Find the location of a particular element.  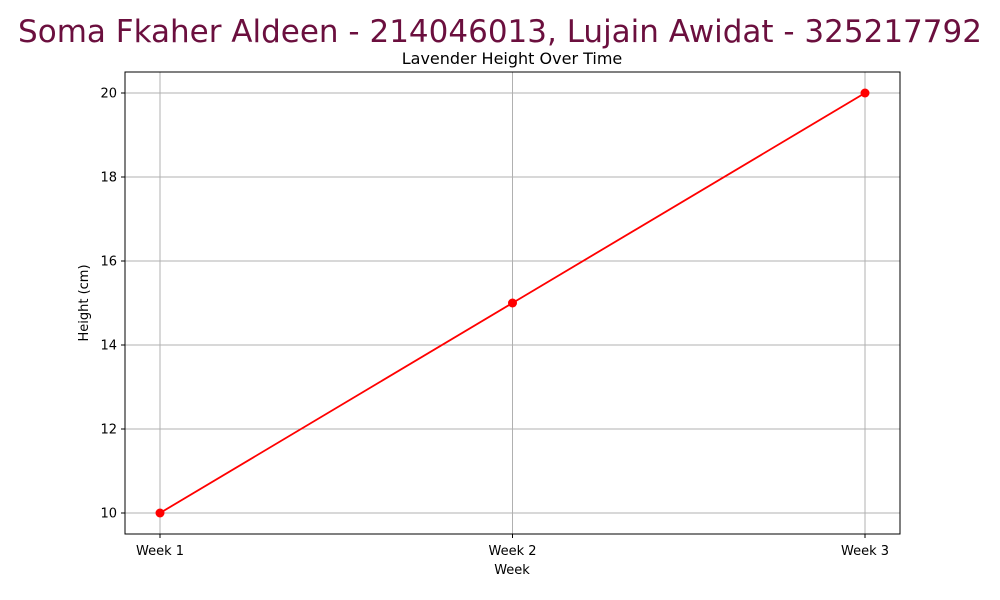

y-tick-label: 10 is located at coordinates (108, 514).